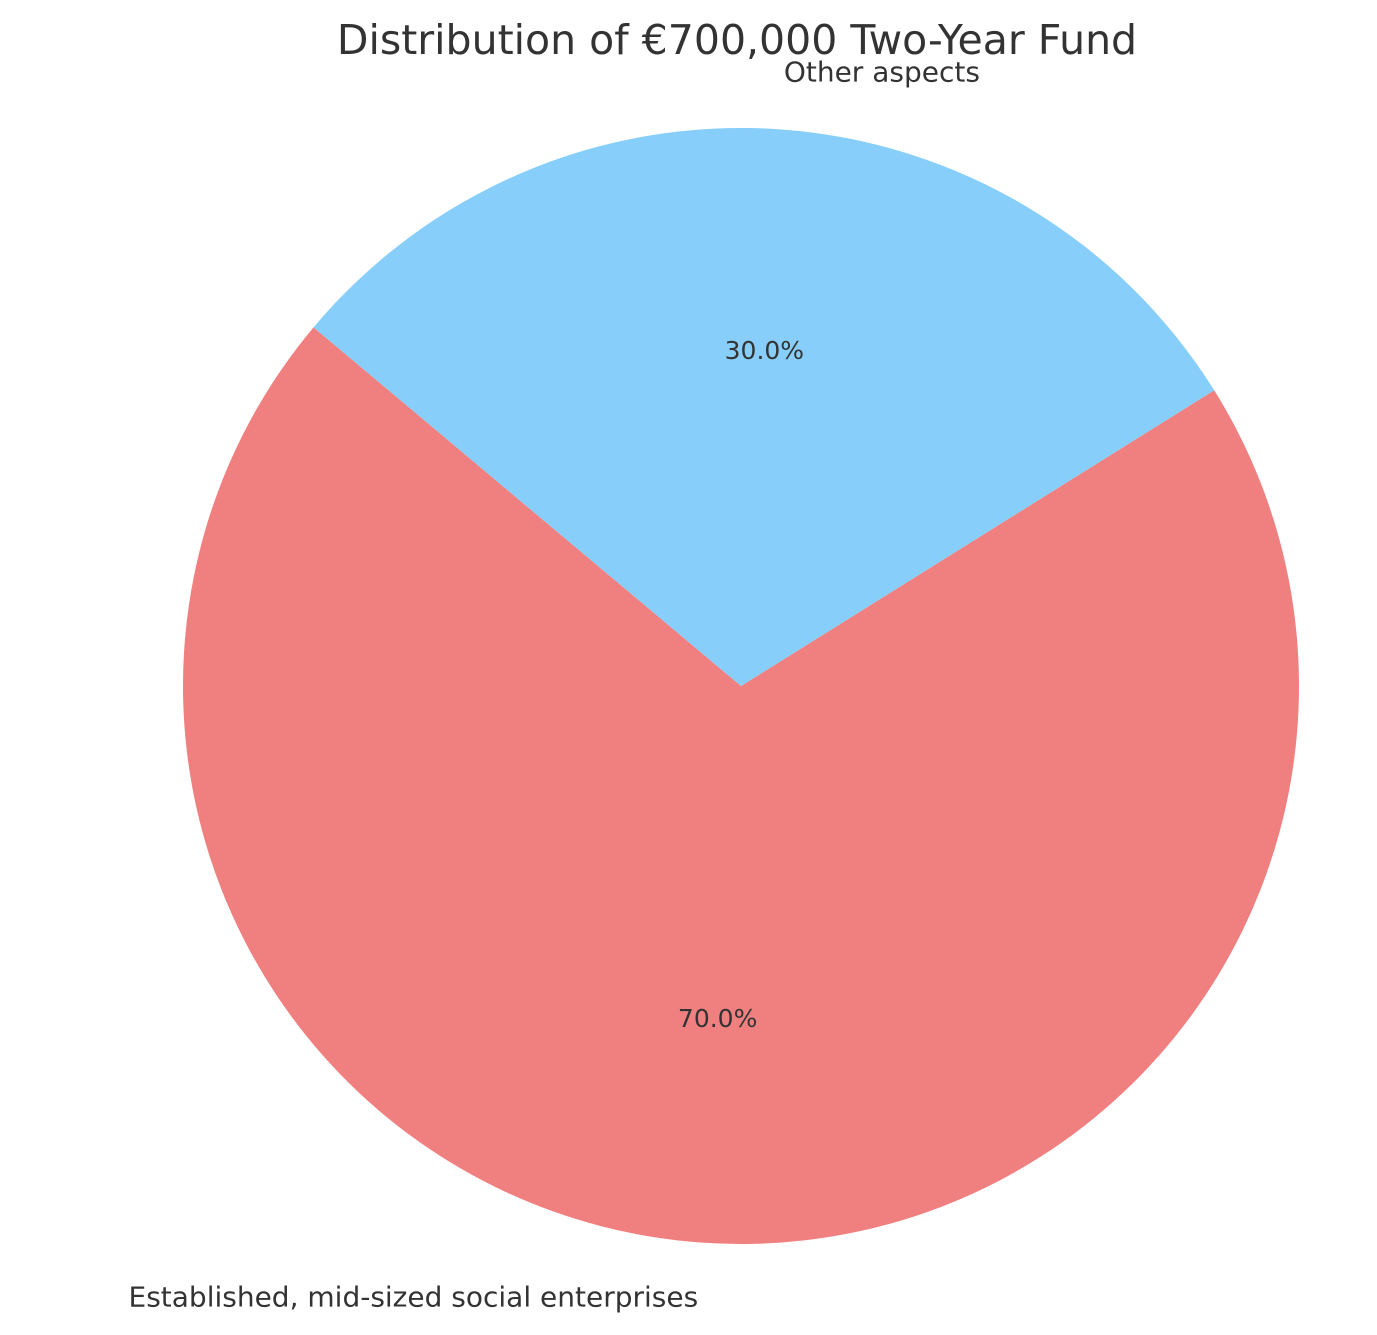  Describe the element at coordinates (717, 1018) in the screenshot. I see `percent-label-established-mid-sized-social-enterprises: 70.0%` at that location.